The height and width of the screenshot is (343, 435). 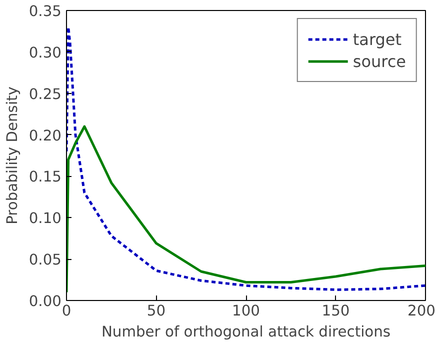 I want to click on x-tick-label: 200, so click(x=421, y=311).